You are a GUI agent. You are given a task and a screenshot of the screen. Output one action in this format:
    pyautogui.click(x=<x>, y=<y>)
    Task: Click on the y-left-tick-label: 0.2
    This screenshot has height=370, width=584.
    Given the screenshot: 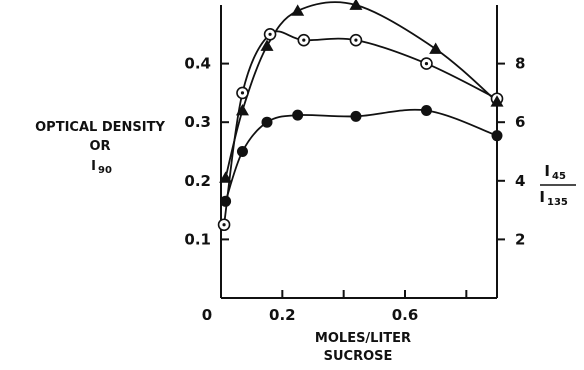 What is the action you would take?
    pyautogui.click(x=197, y=181)
    